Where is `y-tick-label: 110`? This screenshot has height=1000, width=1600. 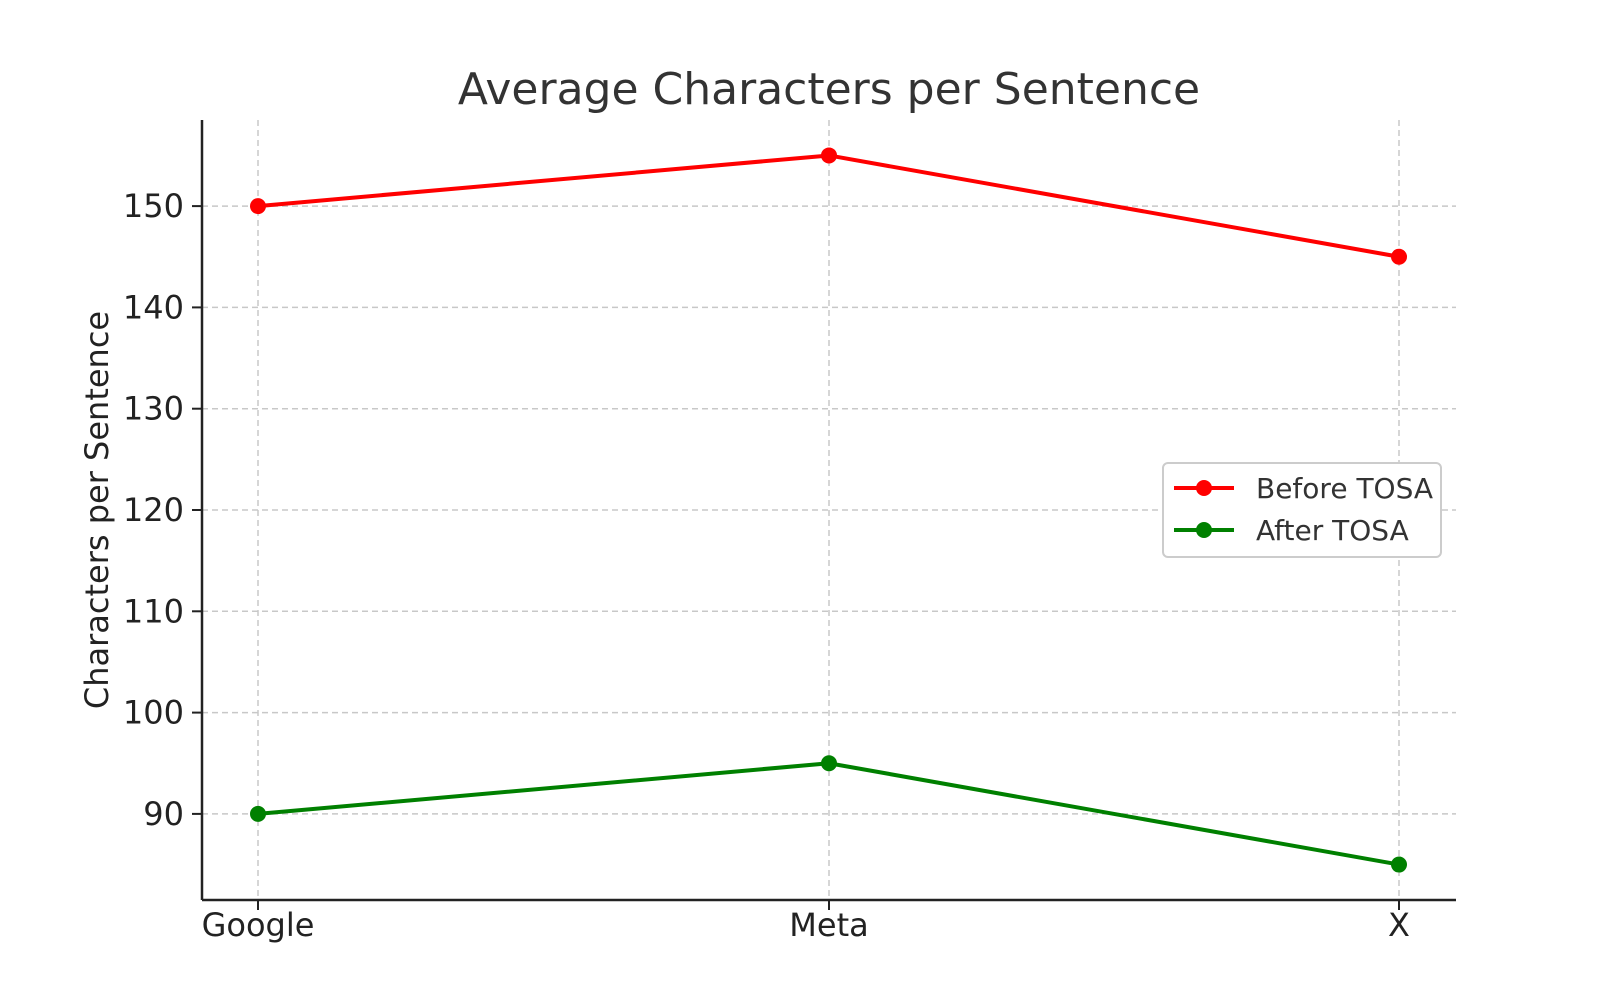
y-tick-label: 110 is located at coordinates (153, 611).